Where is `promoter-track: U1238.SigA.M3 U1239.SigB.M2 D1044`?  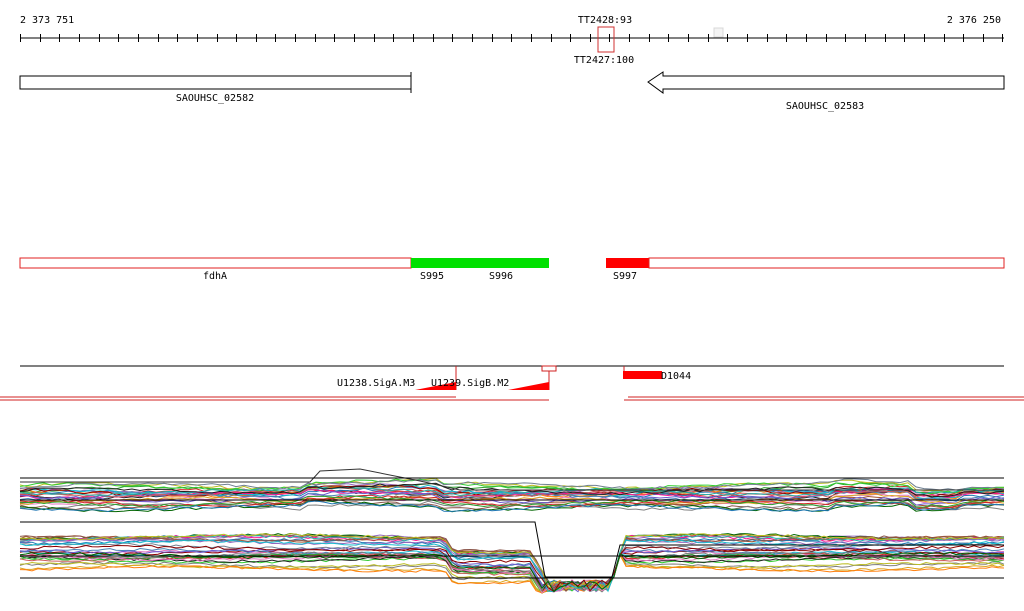
promoter-track: U1238.SigA.M3 U1239.SigB.M2 D1044 is located at coordinates (512, 383).